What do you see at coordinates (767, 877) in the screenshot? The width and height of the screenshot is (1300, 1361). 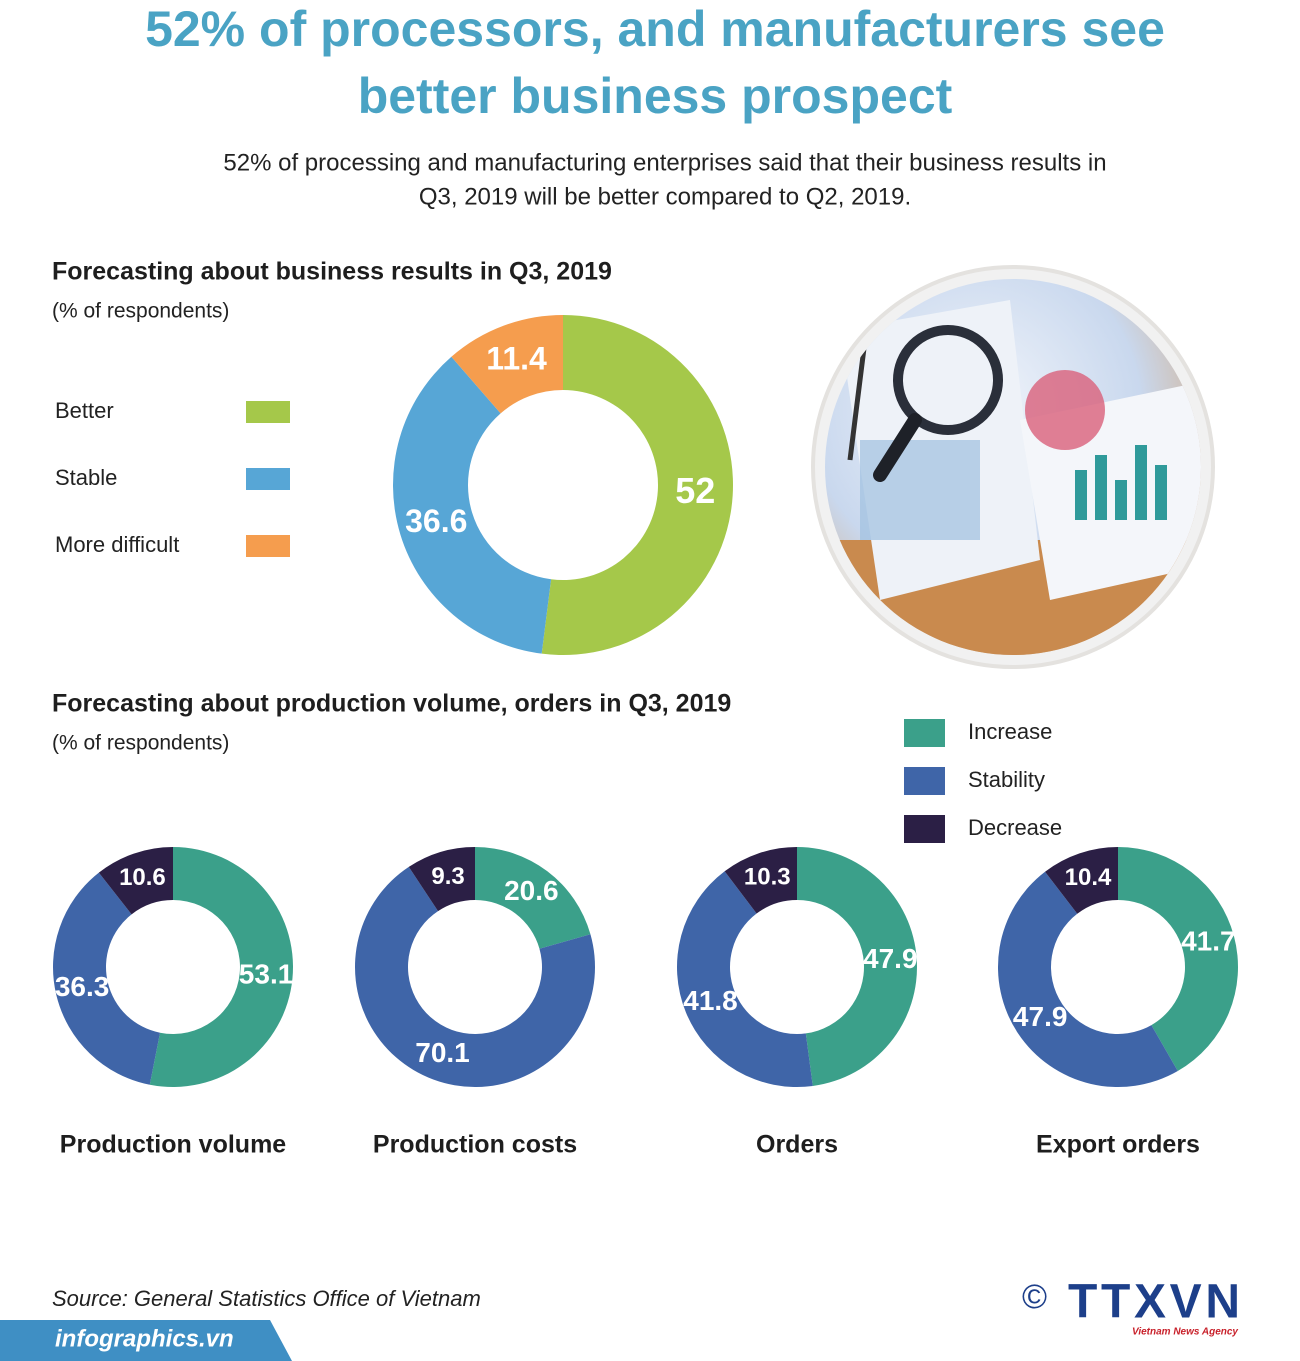 I see `data-label: 10.3` at bounding box center [767, 877].